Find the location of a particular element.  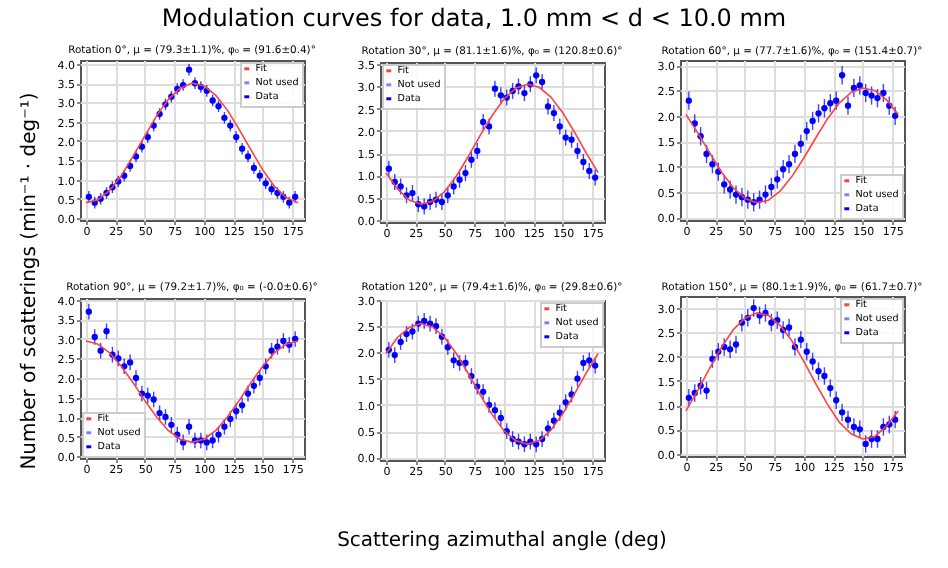

text: Modulation curves for data, 1.0 mm < d < 10.0 mm is located at coordinates (474, 18).